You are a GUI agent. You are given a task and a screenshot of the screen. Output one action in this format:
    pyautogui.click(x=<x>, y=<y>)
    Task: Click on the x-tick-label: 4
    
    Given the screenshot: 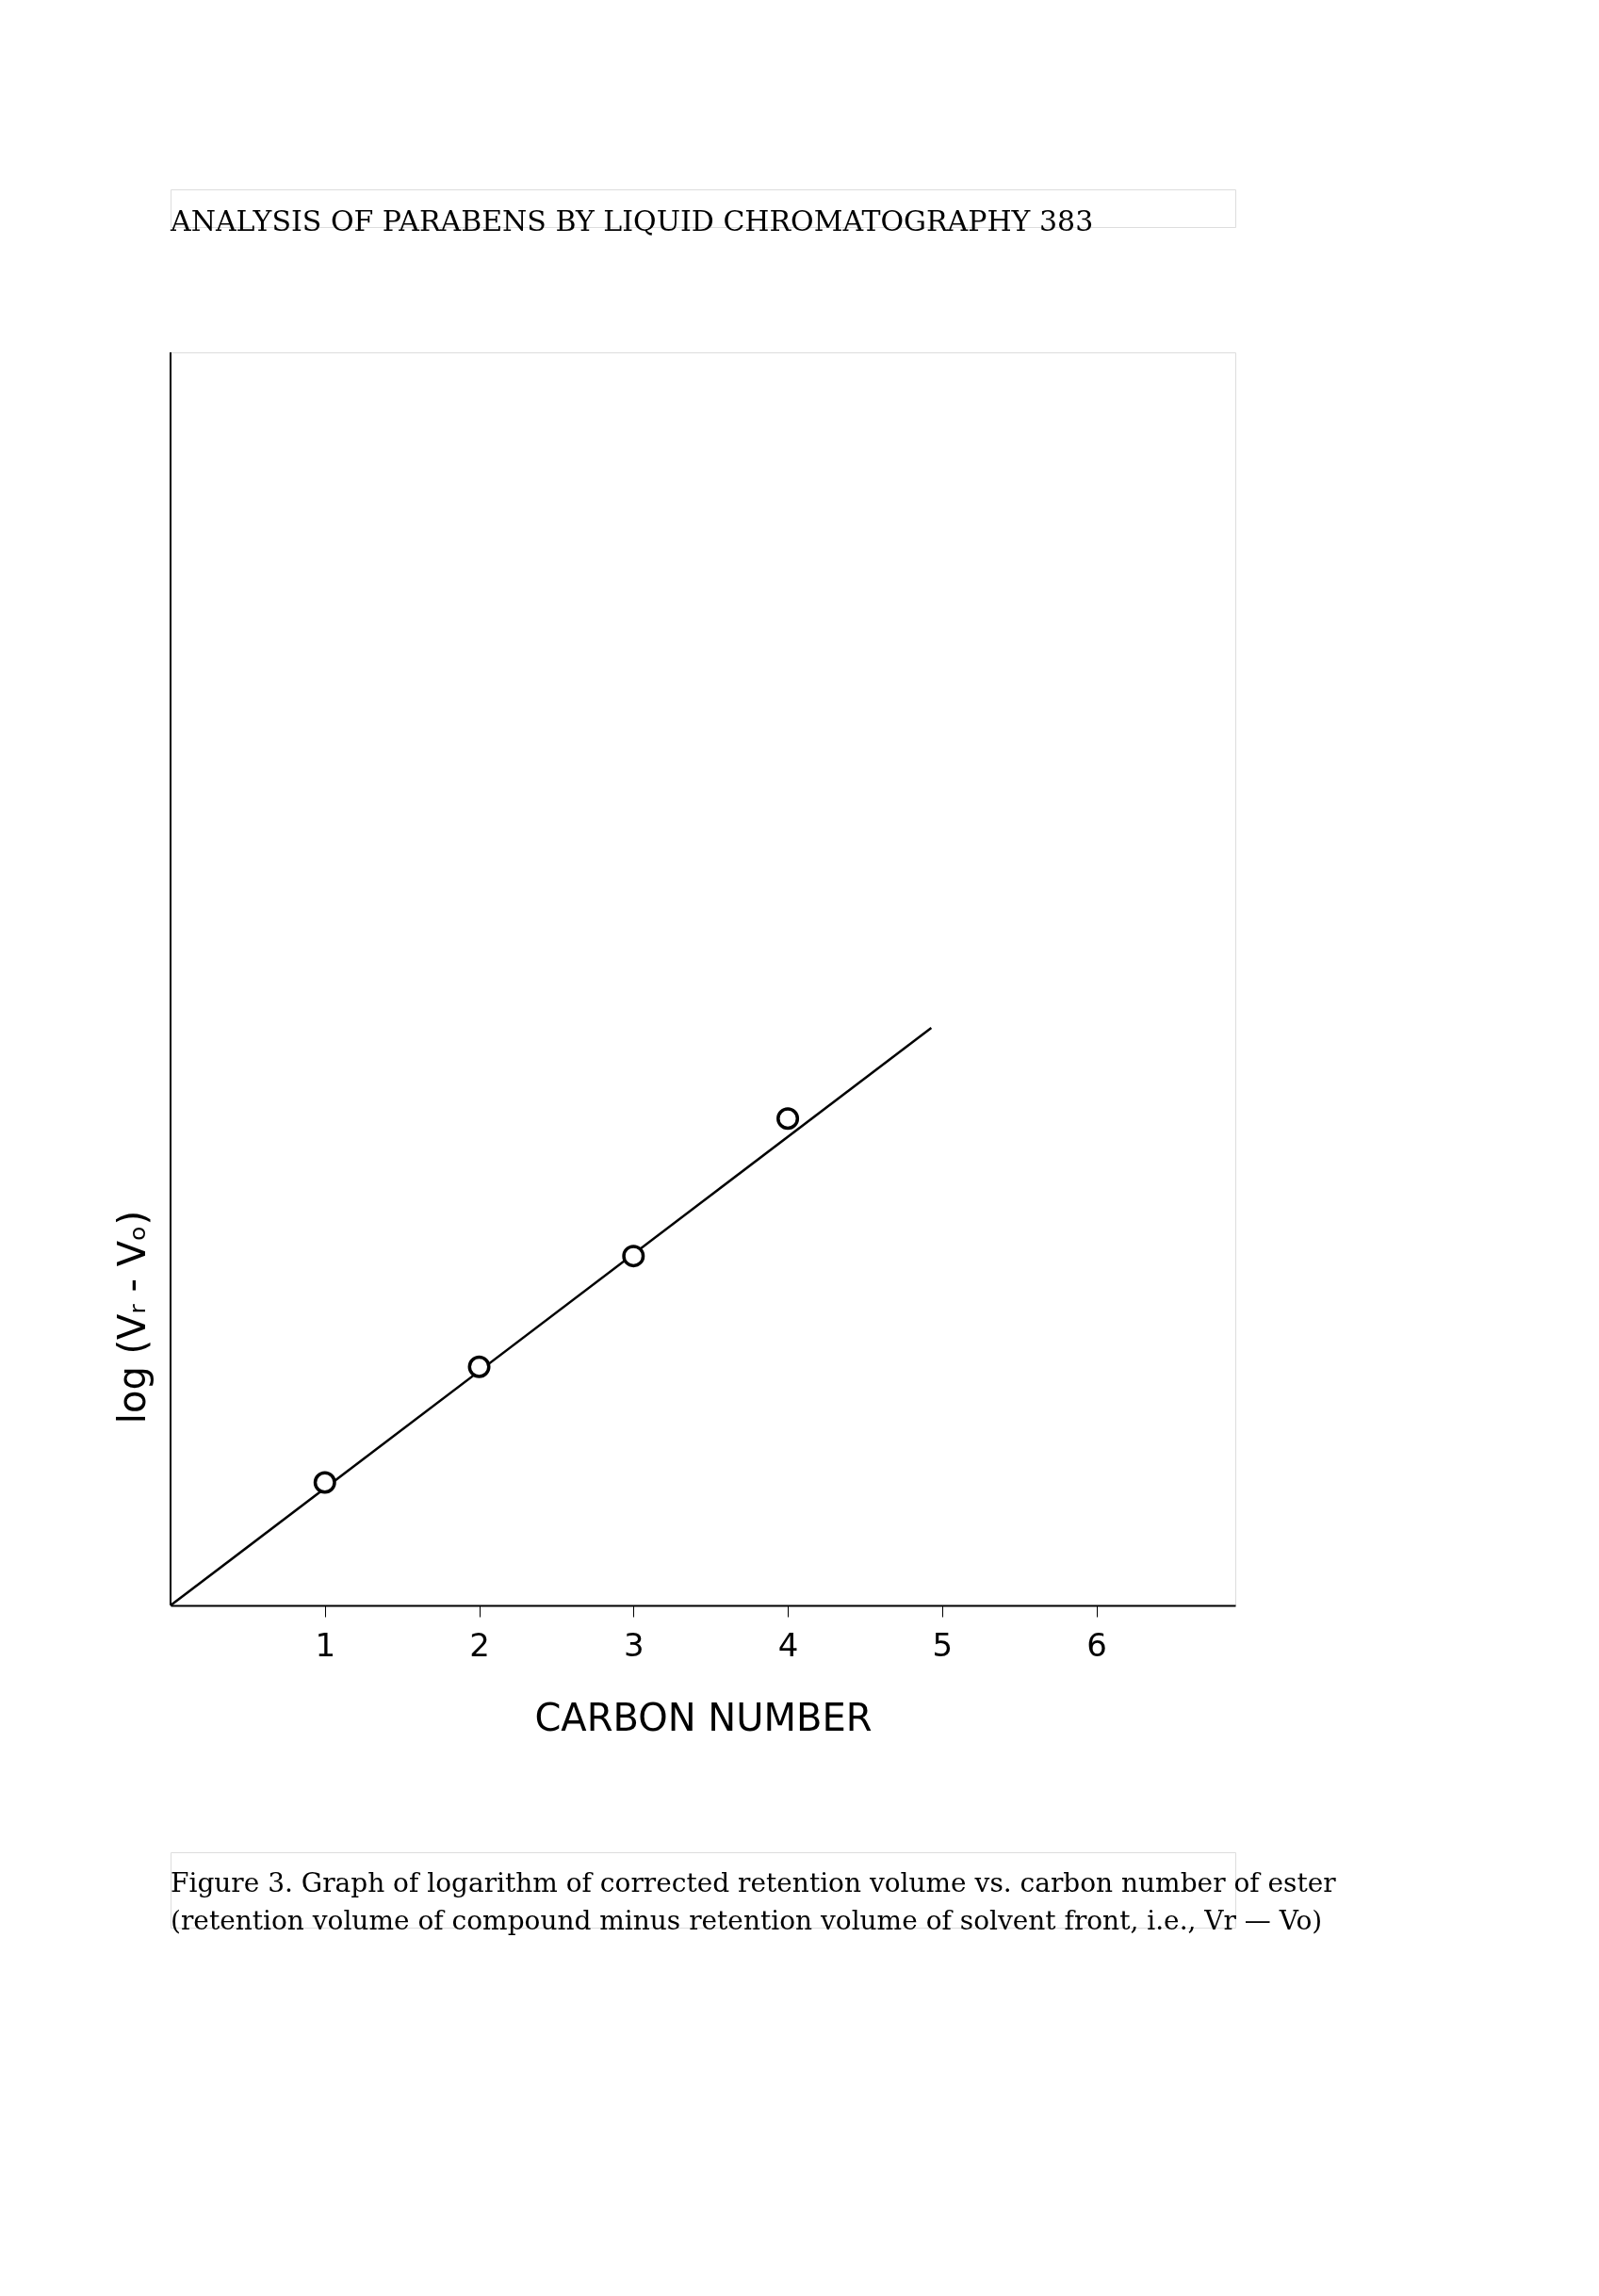 What is the action you would take?
    pyautogui.click(x=788, y=1644)
    